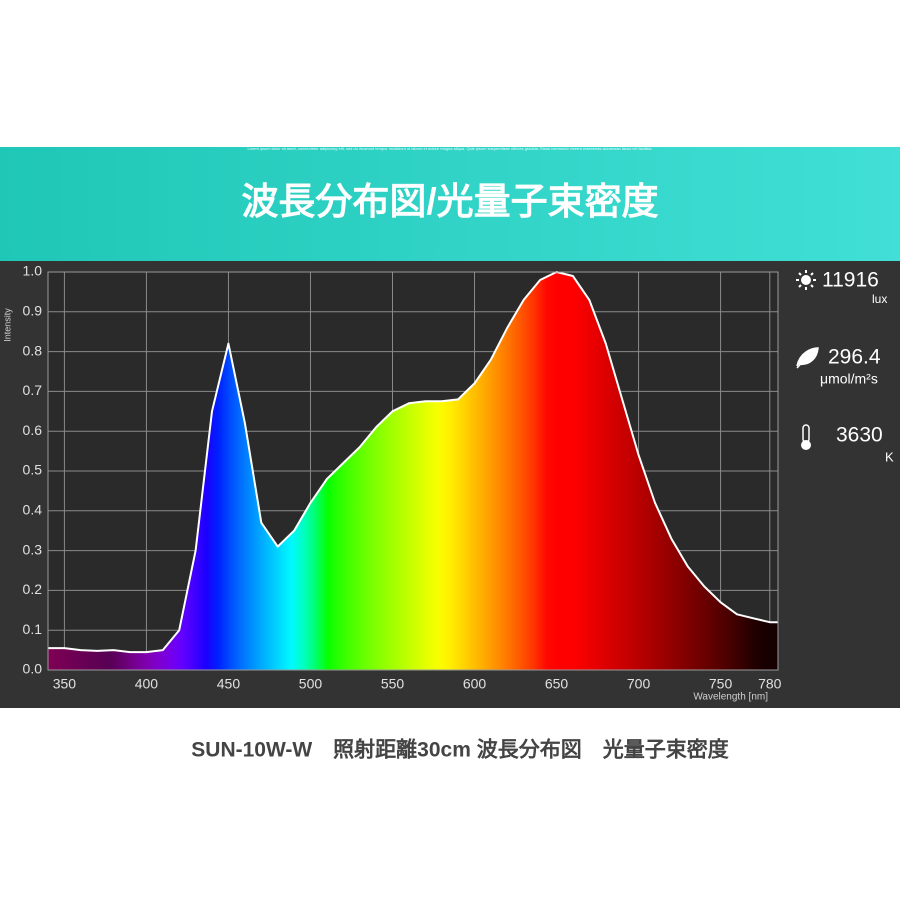 This screenshot has width=900, height=900. I want to click on x-axis-label: Wavelength [nm], so click(730, 697).